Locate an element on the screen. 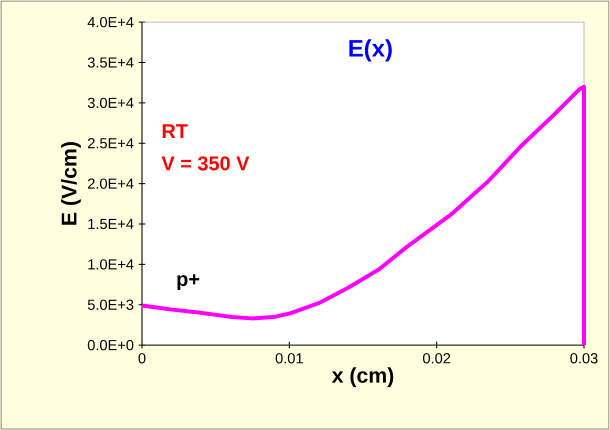 This screenshot has height=430, width=610. y-tick-label: 1.0E+4 is located at coordinates (111, 264).